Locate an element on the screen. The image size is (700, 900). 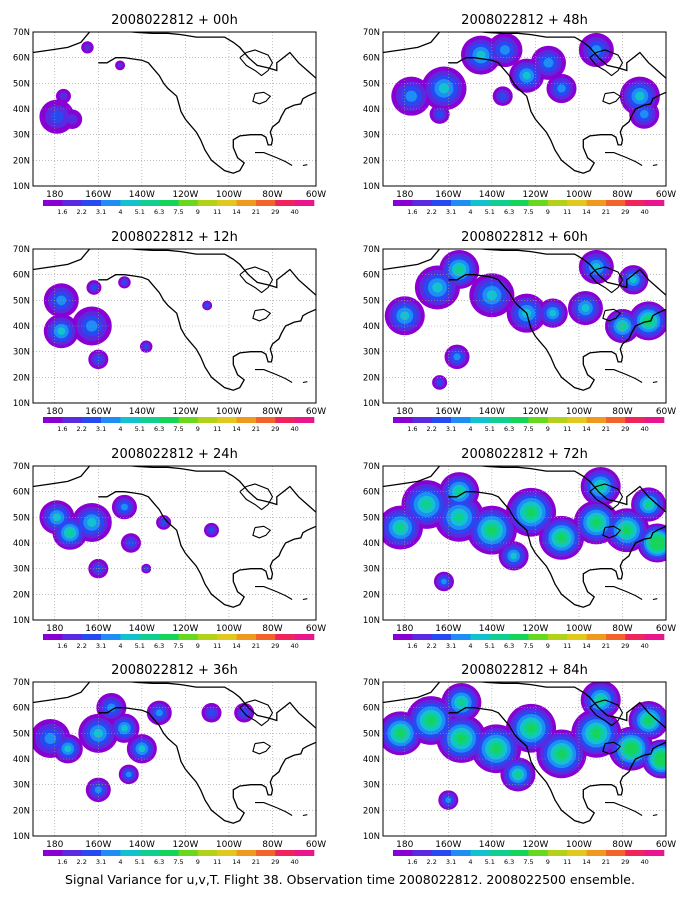
colorbar-label: 2.2 is located at coordinates (82, 429).